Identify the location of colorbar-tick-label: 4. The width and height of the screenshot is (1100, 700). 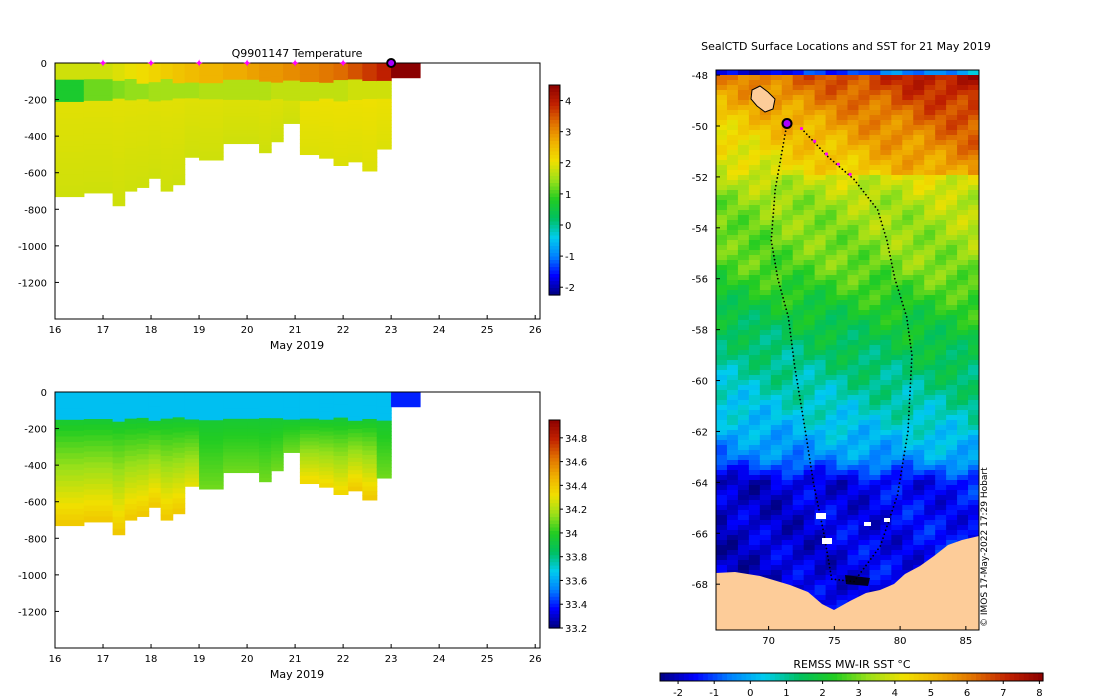
(895, 693).